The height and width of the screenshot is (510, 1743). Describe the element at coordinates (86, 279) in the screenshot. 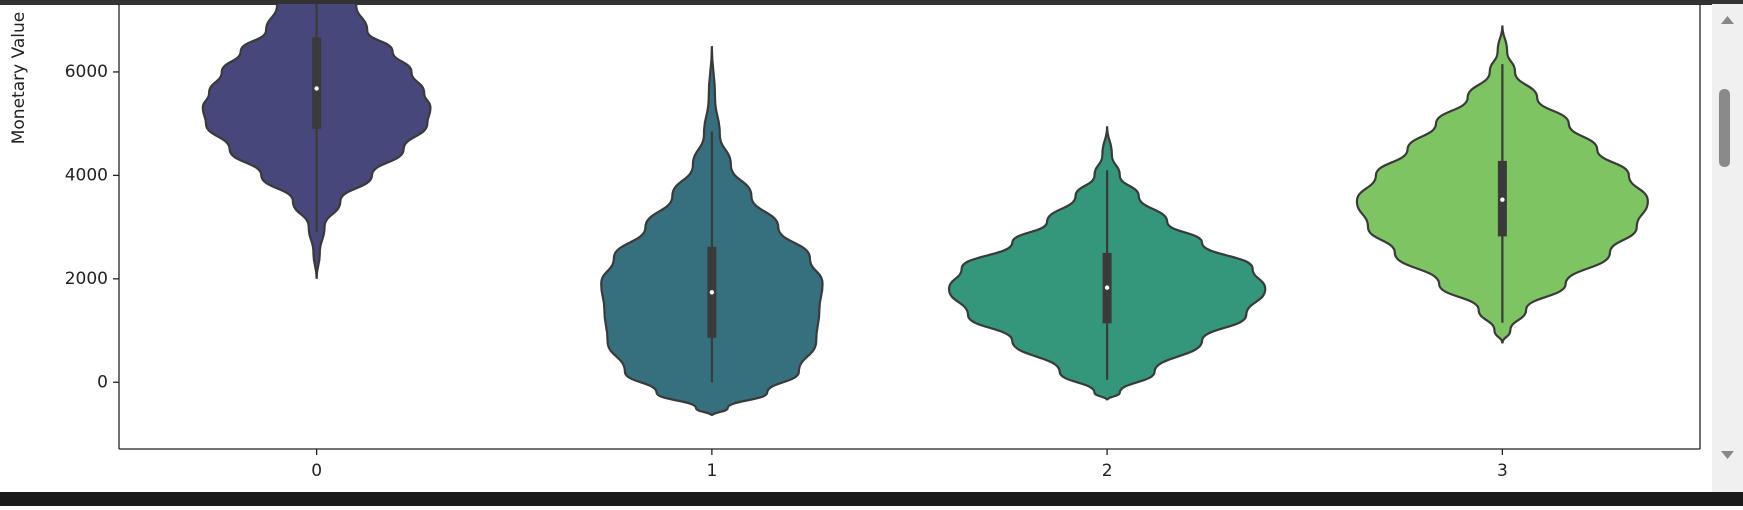

I see `y-tick-label: 2000` at that location.